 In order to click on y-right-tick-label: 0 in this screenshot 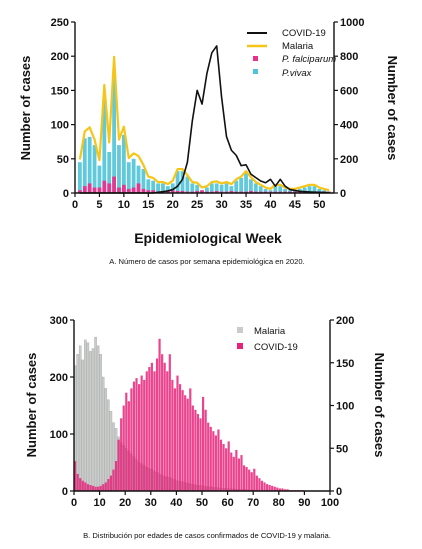, I will do `click(343, 194)`.